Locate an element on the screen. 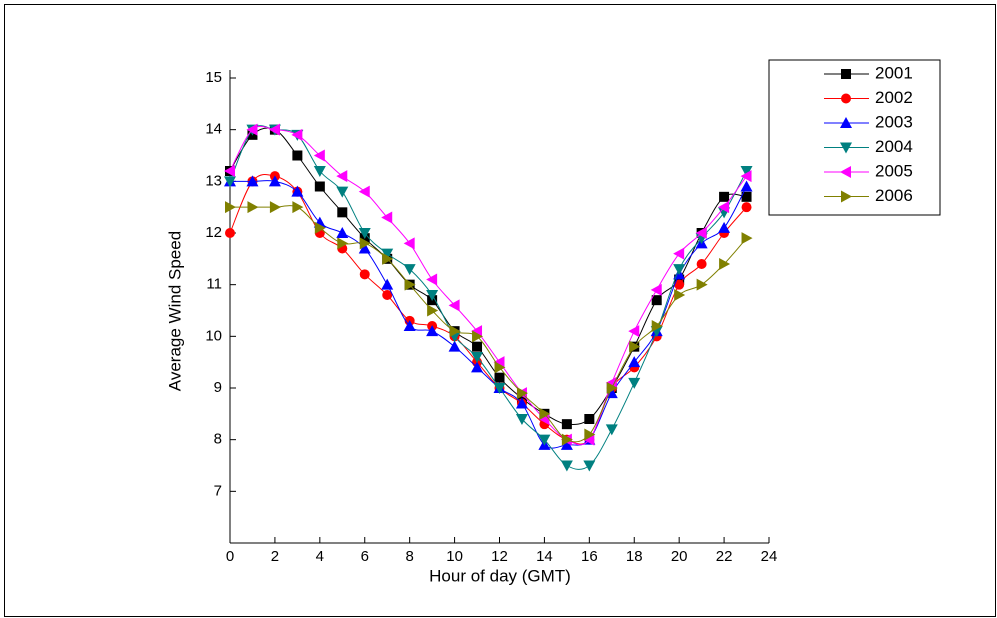  legend-label: 2004 is located at coordinates (894, 146).